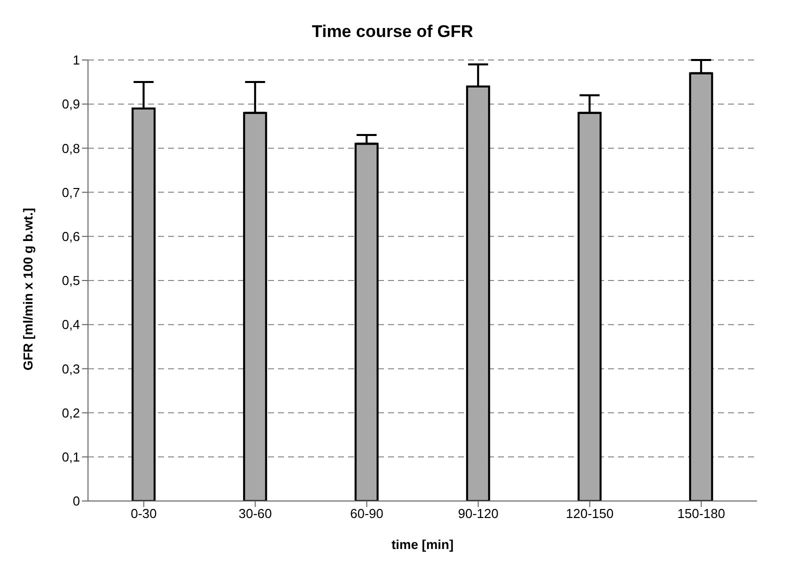 The height and width of the screenshot is (569, 785). Describe the element at coordinates (76, 60) in the screenshot. I see `y-tick-label: 1` at that location.